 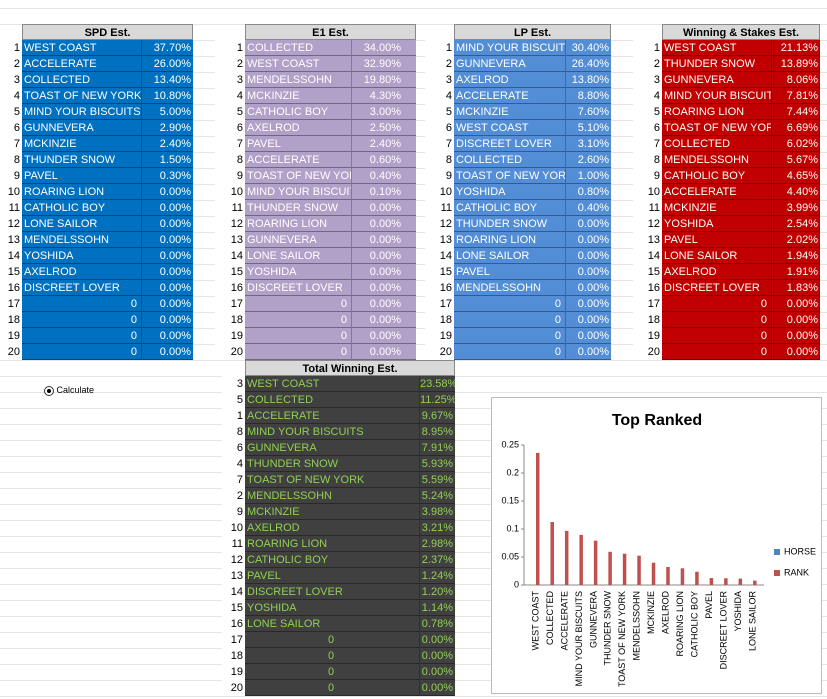 What do you see at coordinates (796, 288) in the screenshot?
I see `percentage: 1.83%` at bounding box center [796, 288].